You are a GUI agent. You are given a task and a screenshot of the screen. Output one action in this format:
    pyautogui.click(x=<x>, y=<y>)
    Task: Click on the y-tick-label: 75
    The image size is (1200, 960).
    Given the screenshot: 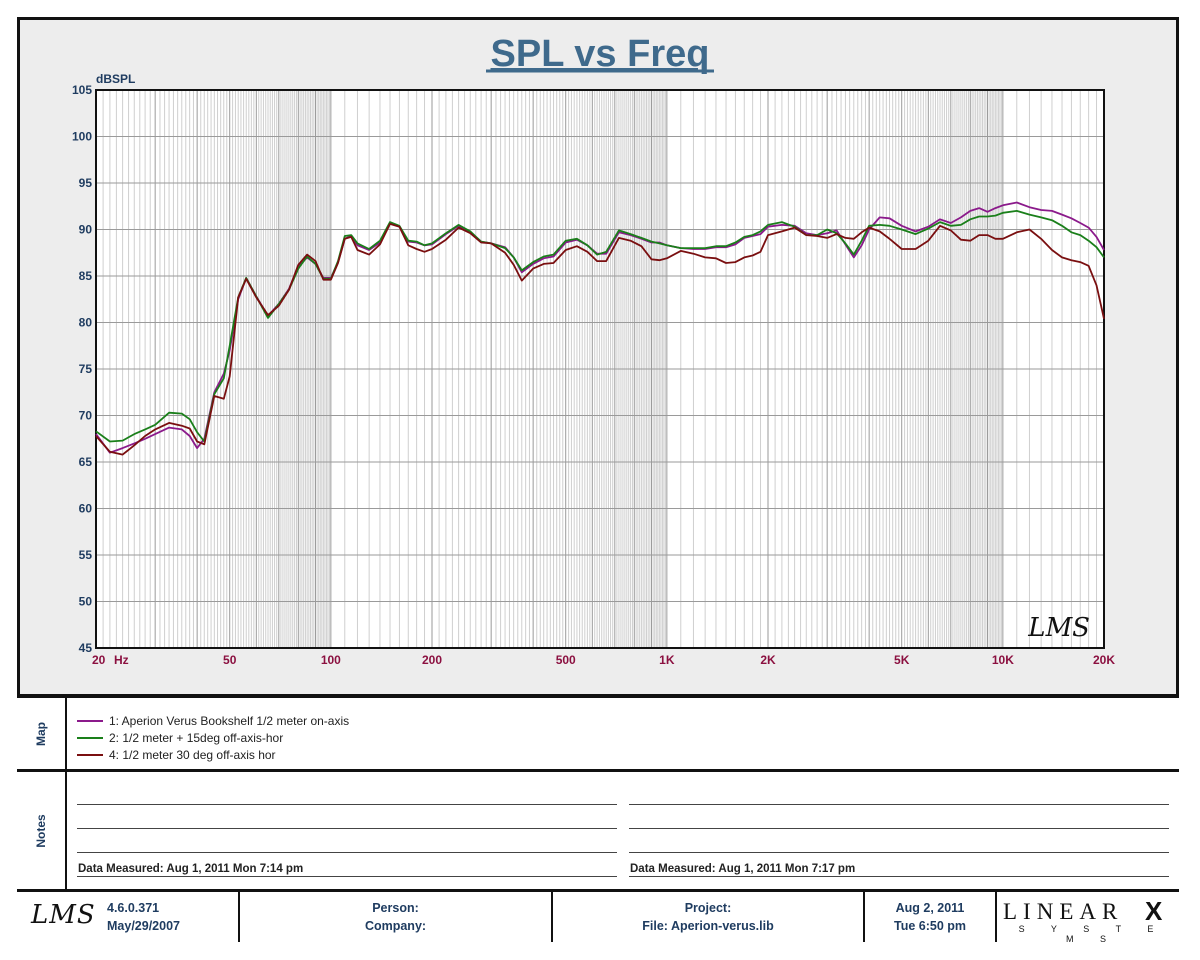 What is the action you would take?
    pyautogui.click(x=86, y=369)
    